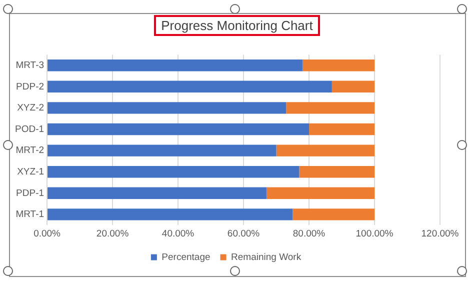 This screenshot has height=291, width=474. What do you see at coordinates (186, 257) in the screenshot?
I see `legend-label: Percentage` at bounding box center [186, 257].